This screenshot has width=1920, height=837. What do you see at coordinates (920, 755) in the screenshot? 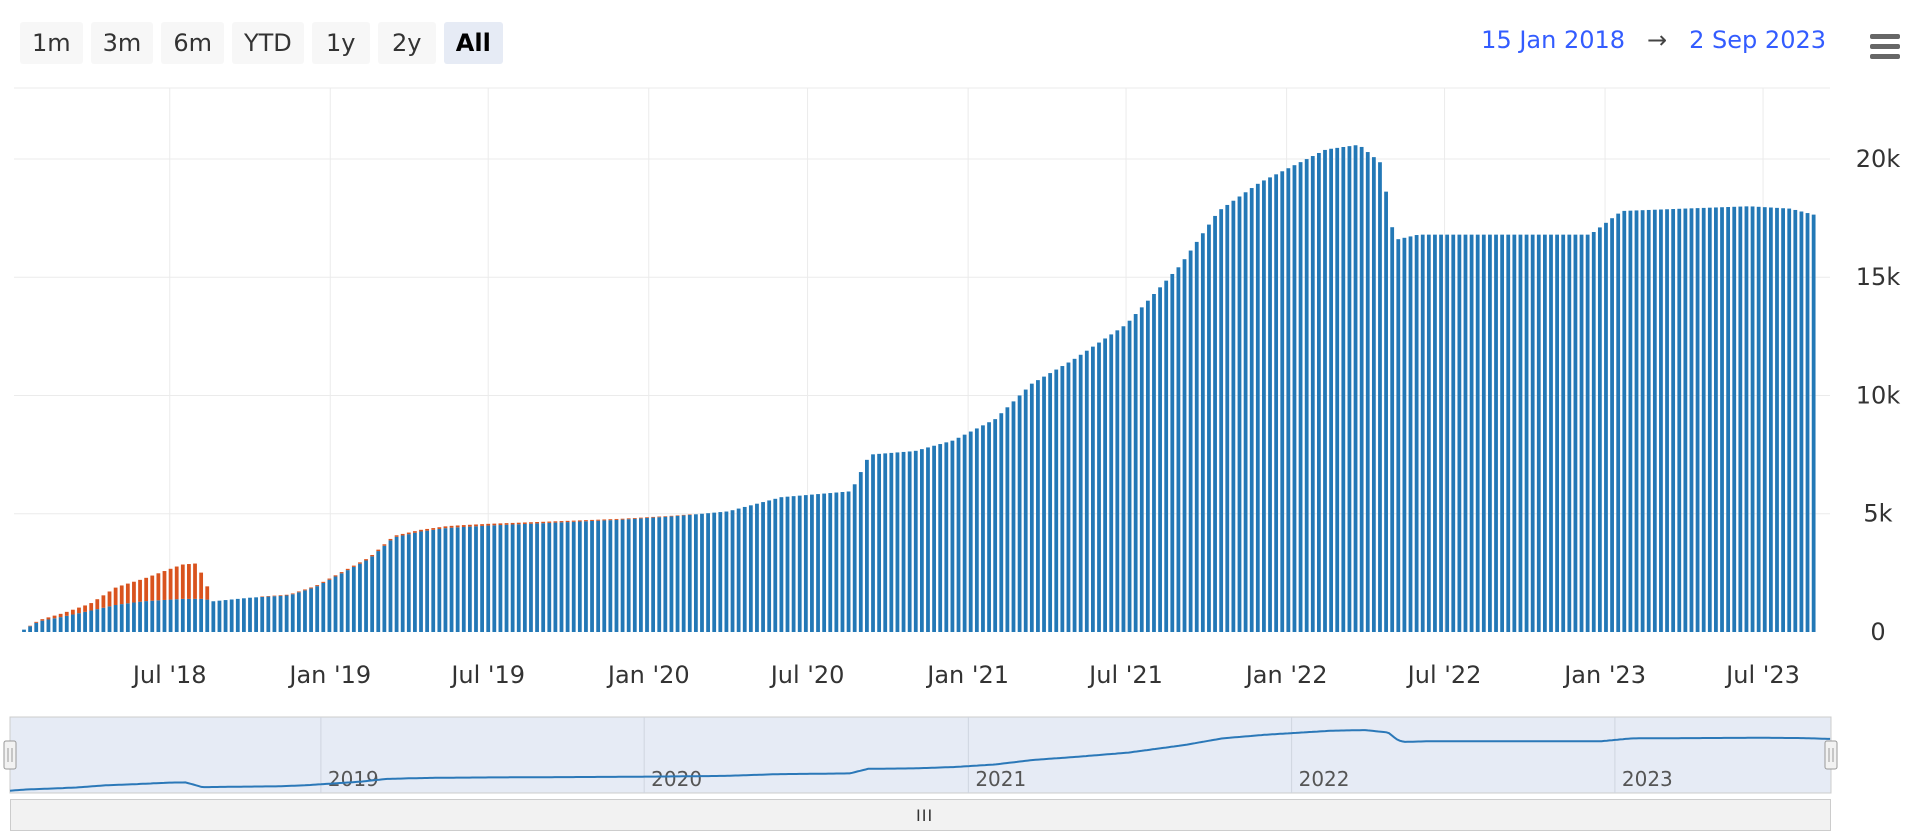
I see `navigator: 2019 2020 2021 2022 2023` at bounding box center [920, 755].